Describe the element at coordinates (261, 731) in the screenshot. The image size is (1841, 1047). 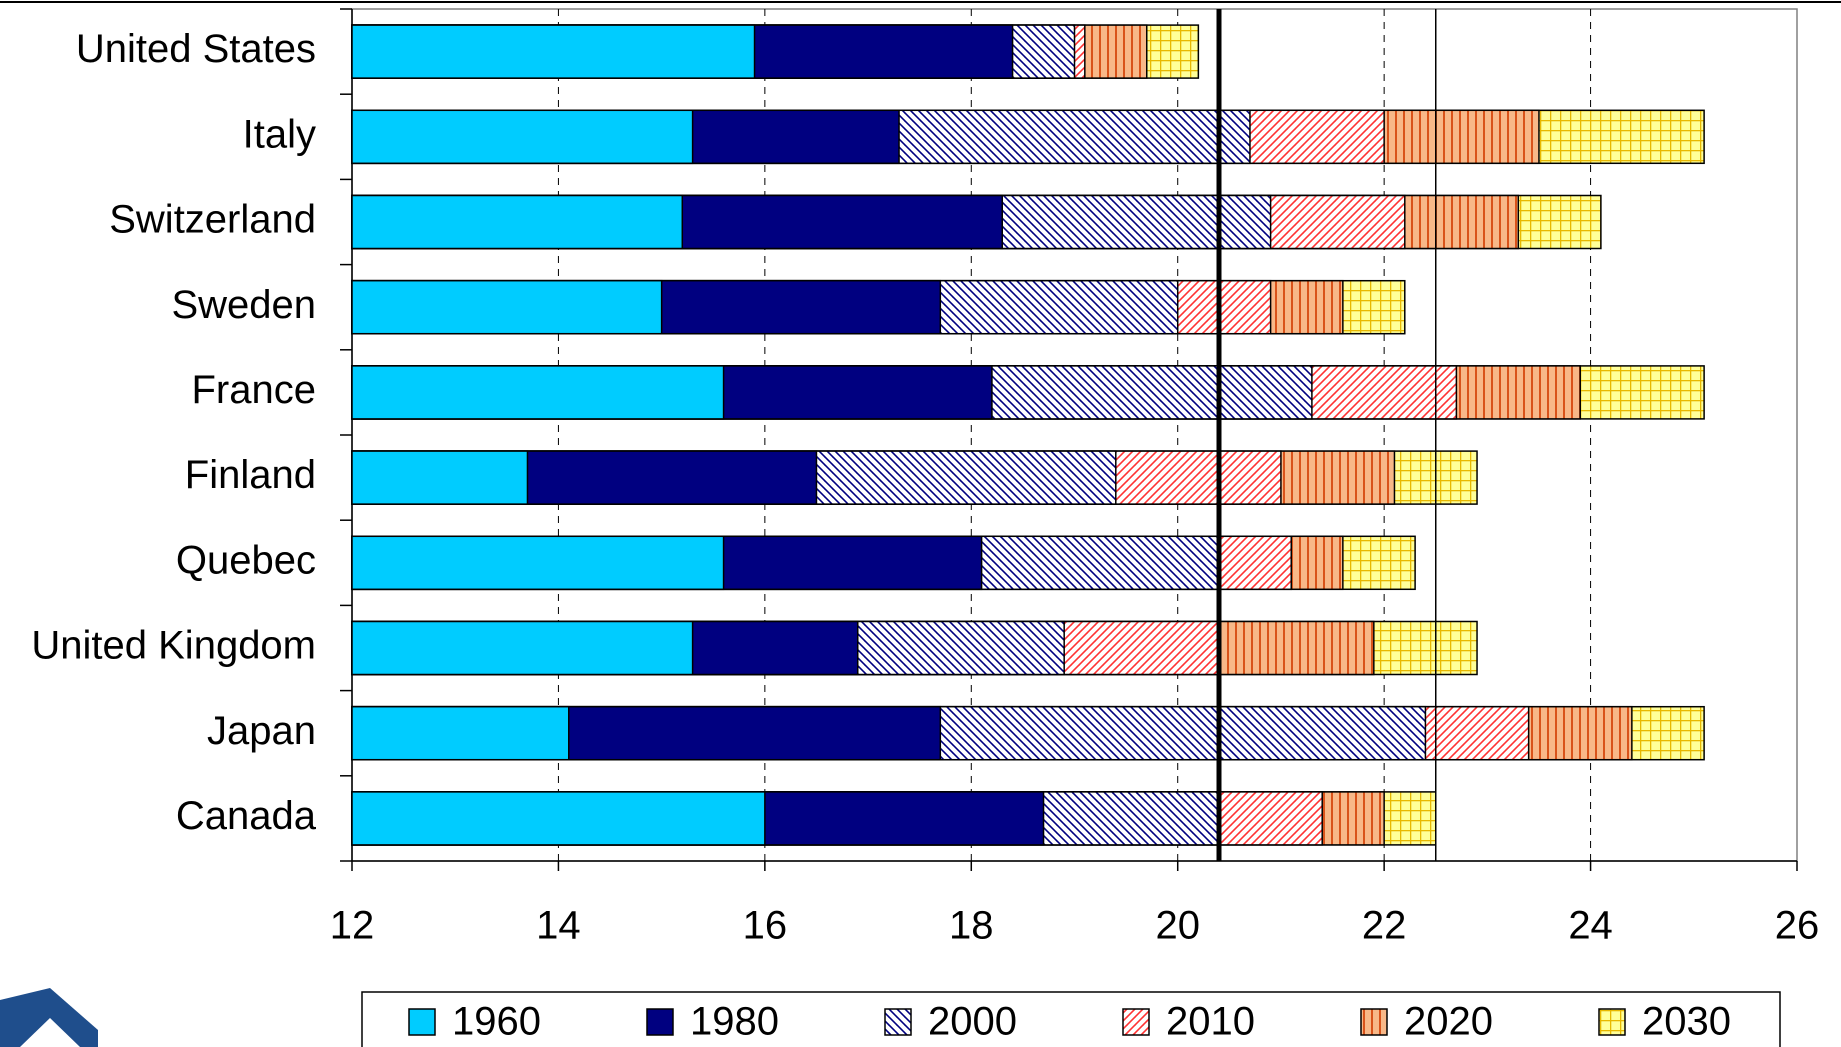
I see `y-tick-label: Japan` at that location.